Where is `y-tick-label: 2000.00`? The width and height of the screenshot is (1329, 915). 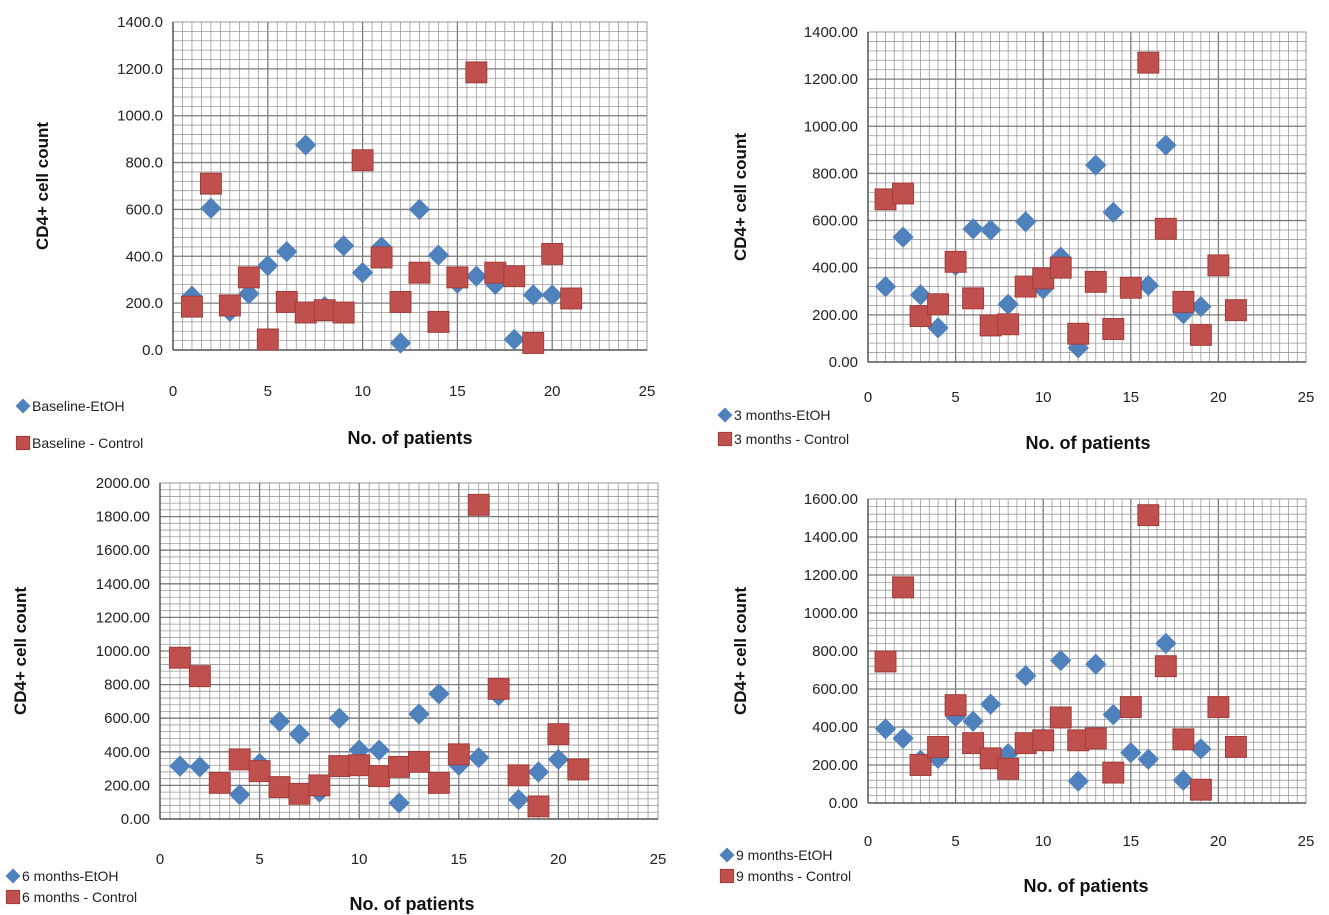
y-tick-label: 2000.00 is located at coordinates (123, 483).